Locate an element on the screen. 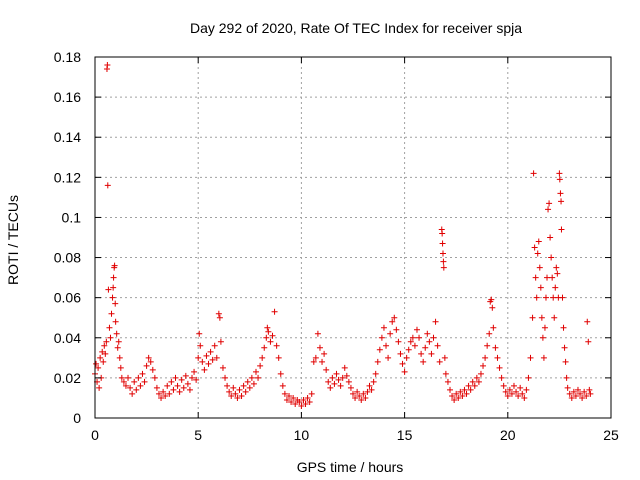 The image size is (640, 480). x-tick-label: 0 is located at coordinates (95, 435).